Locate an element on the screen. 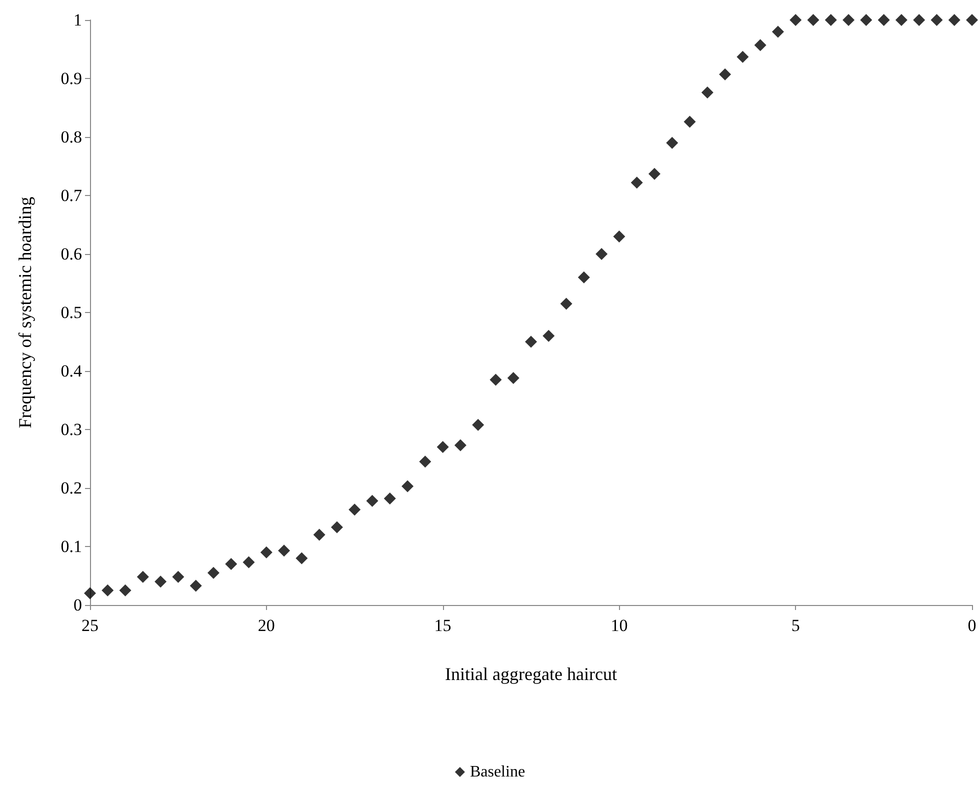 The height and width of the screenshot is (797, 980). y-tick-label: 0.9 is located at coordinates (71, 78).